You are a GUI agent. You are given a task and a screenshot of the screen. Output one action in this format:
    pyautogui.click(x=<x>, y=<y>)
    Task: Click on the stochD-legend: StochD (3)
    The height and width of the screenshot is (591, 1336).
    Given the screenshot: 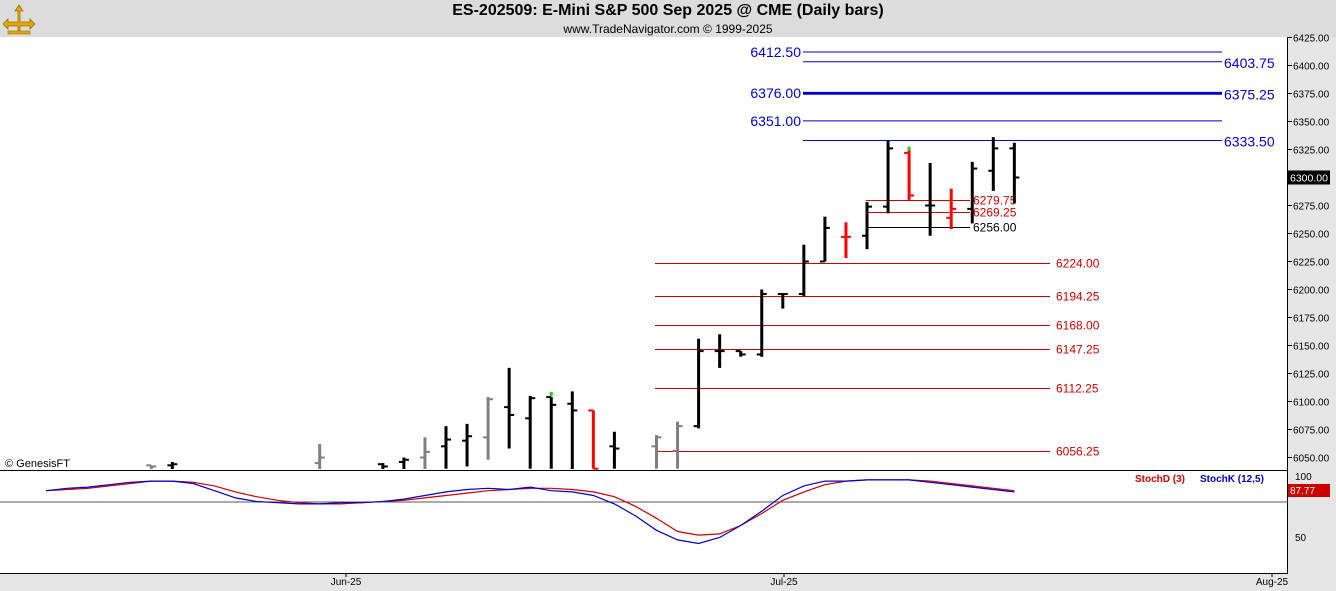 What is the action you would take?
    pyautogui.click(x=1160, y=479)
    